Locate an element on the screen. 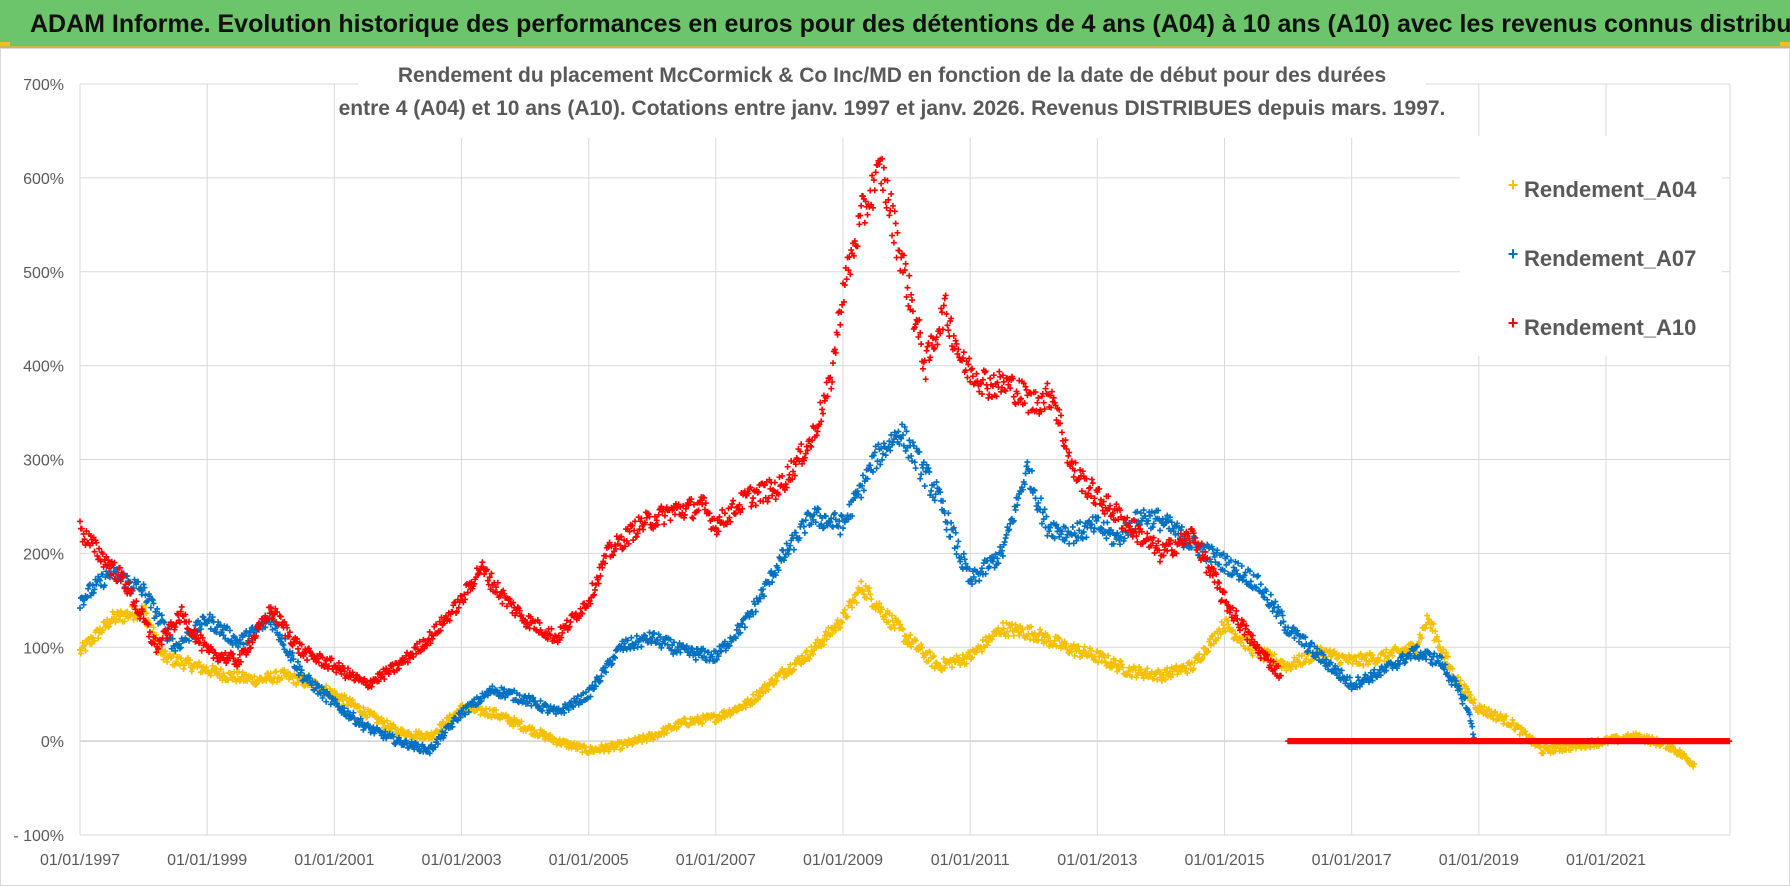  x-tick-label: 01/01/2003 is located at coordinates (461, 860).